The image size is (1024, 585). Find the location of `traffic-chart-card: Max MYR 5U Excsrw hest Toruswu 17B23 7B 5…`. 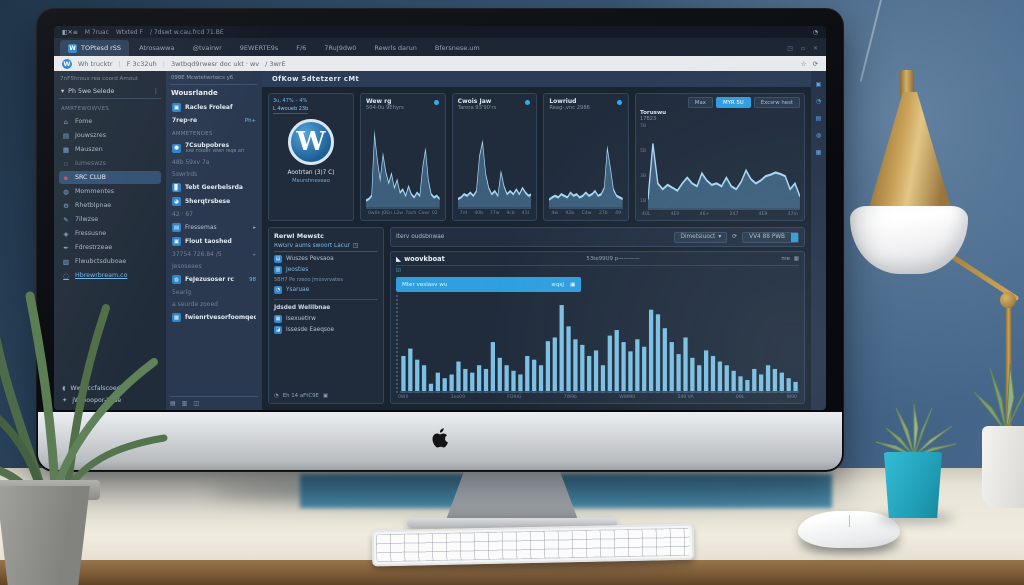

traffic-chart-card: Max MYR 5U Excsrw hest Toruswu 17B23 7B 5… is located at coordinates (720, 157).